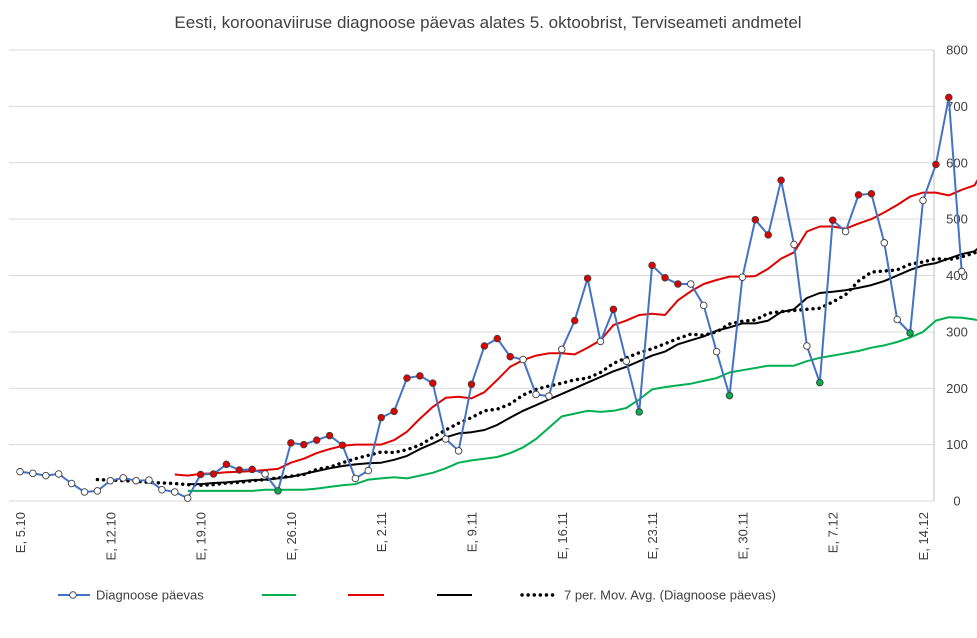  I want to click on legend-marker, so click(73, 595).